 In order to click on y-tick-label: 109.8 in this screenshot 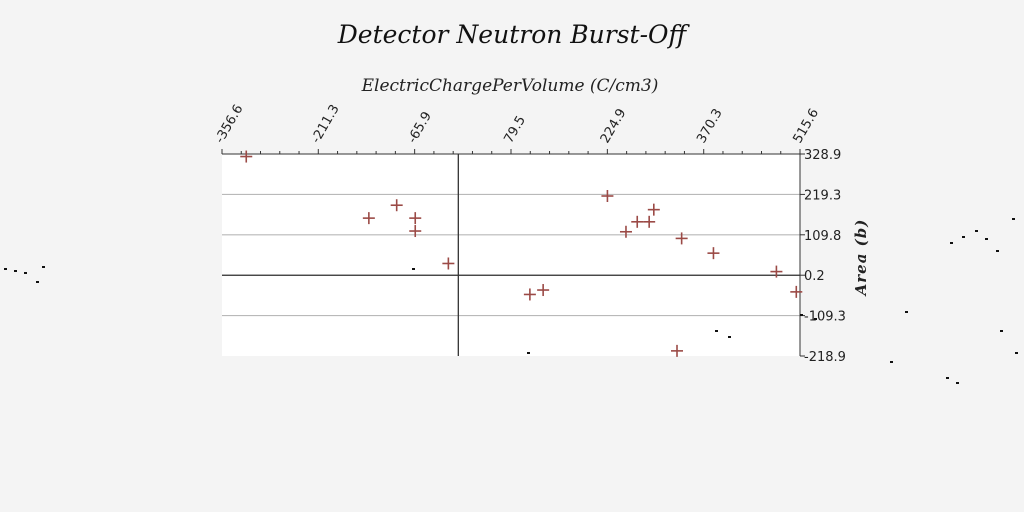, I will do `click(822, 236)`.